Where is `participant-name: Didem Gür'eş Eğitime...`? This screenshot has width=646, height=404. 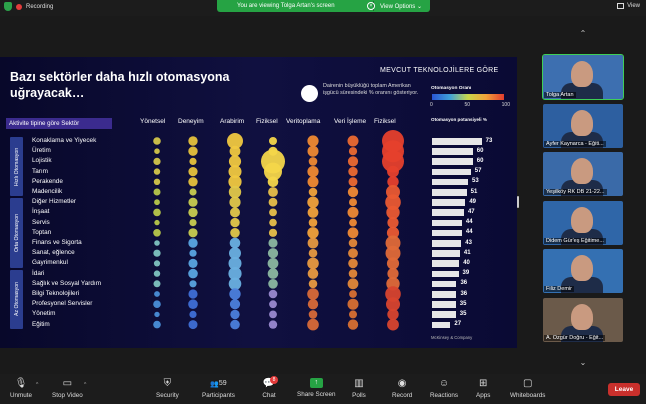 participant-name: Didem Gür'eş Eğitime... is located at coordinates (575, 241).